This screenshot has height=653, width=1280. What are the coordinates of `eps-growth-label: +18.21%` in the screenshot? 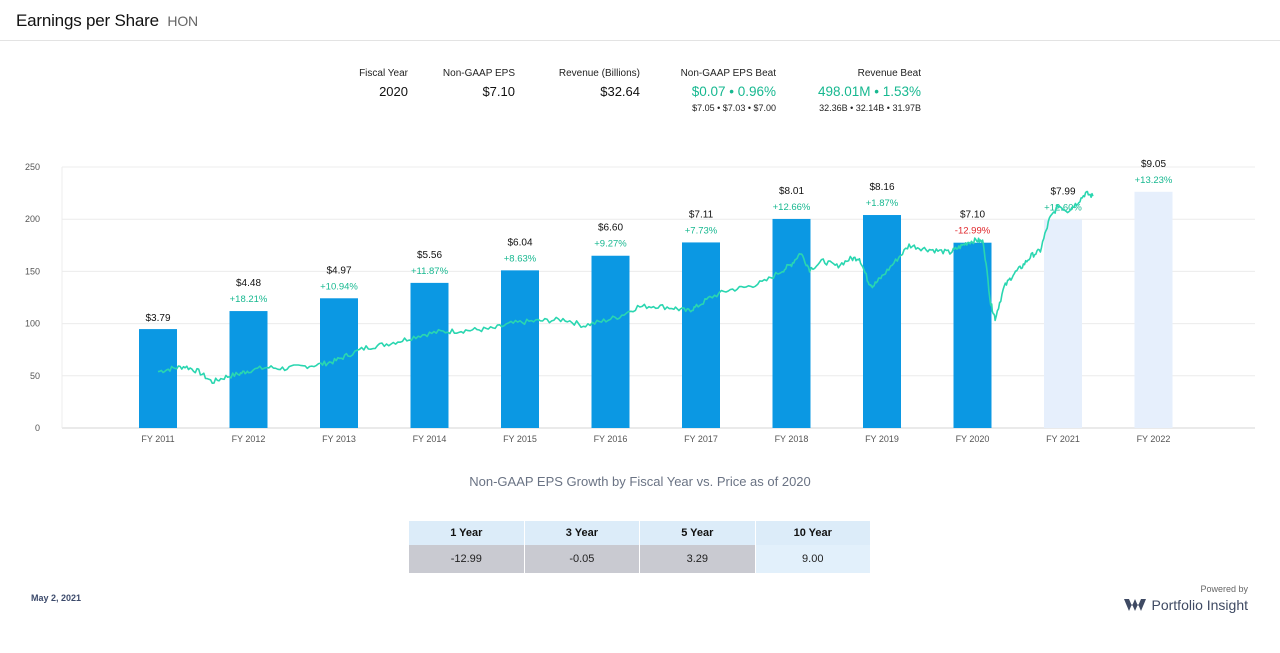 It's located at (249, 299).